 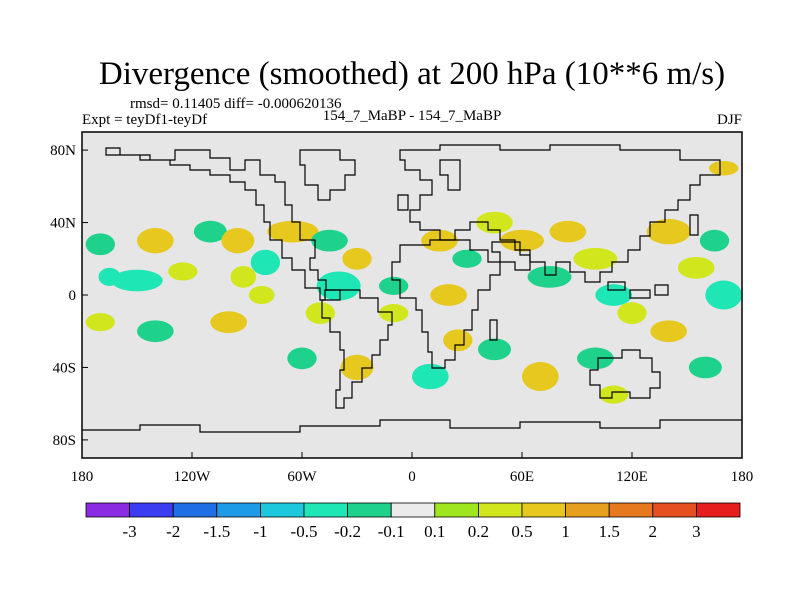 I want to click on case-label: 154_7_MaBP - 154_7_MaBP, so click(x=412, y=116).